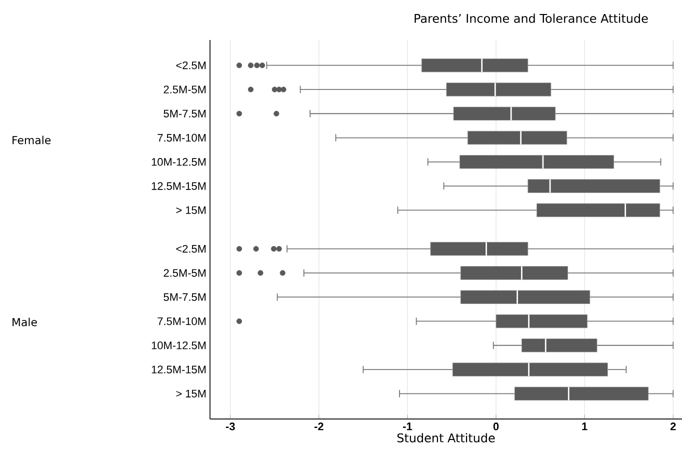  What do you see at coordinates (531, 18) in the screenshot?
I see `chart-title: Parents’ Income and Tolerance Attitude` at bounding box center [531, 18].